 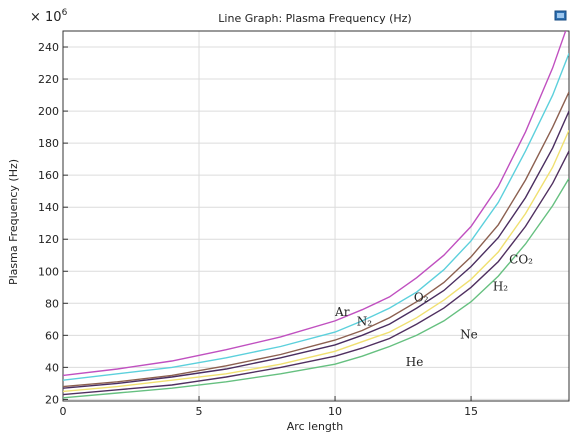 I want to click on y-tick-label: 120, so click(x=48, y=239).